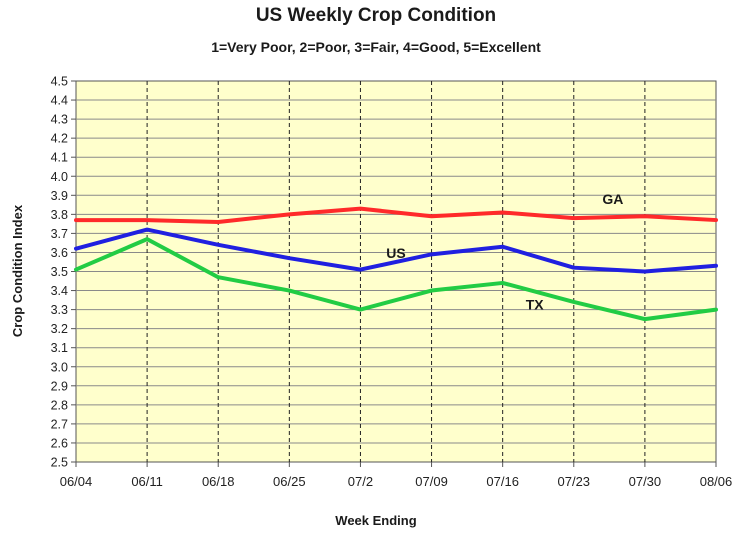  What do you see at coordinates (502, 481) in the screenshot?
I see `x-tick-label: 07/16` at bounding box center [502, 481].